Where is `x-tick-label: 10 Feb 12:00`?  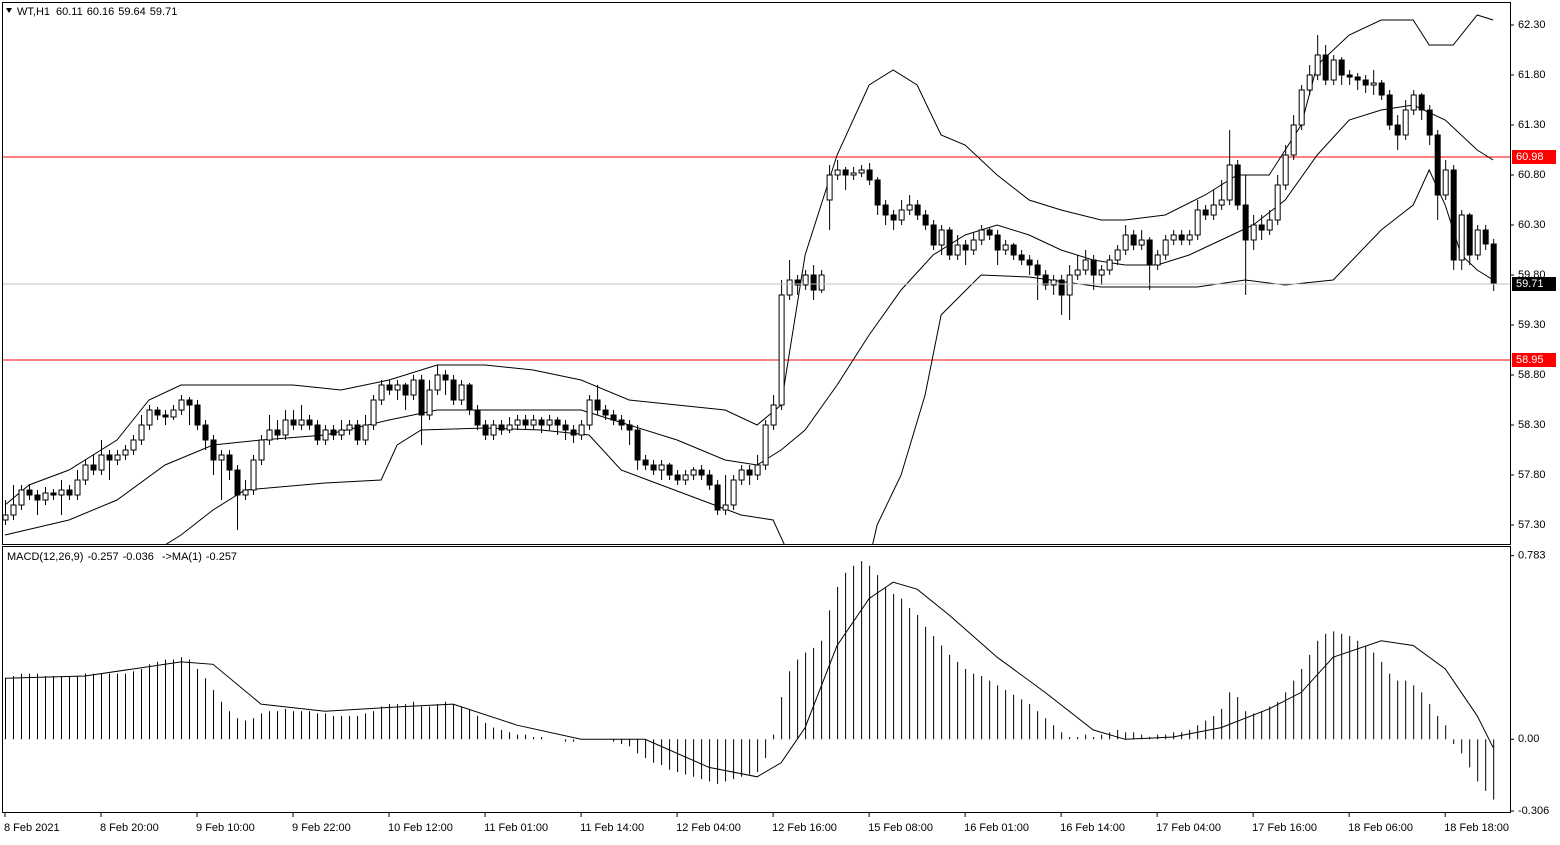 x-tick-label: 10 Feb 12:00 is located at coordinates (420, 828).